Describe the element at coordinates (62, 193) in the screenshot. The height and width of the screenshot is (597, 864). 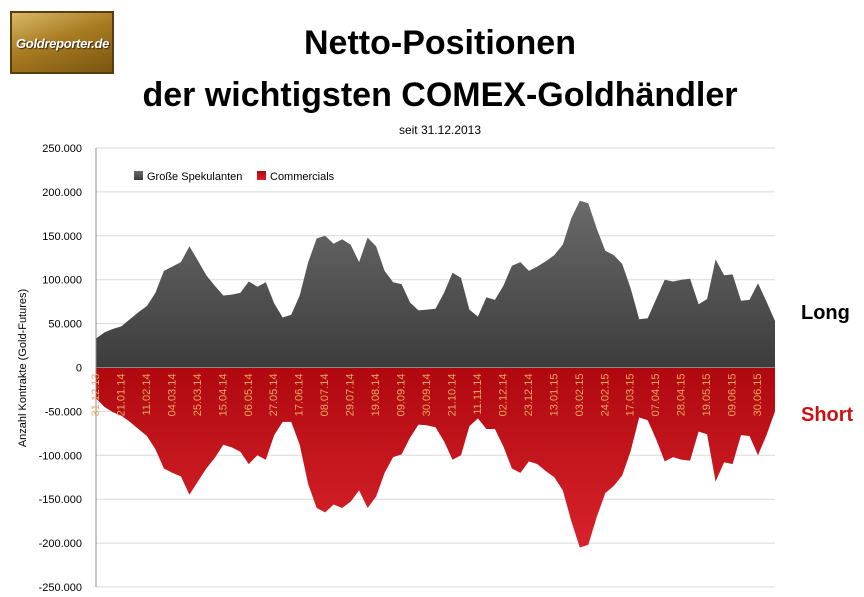
I see `y-tick-label: 200.000` at that location.